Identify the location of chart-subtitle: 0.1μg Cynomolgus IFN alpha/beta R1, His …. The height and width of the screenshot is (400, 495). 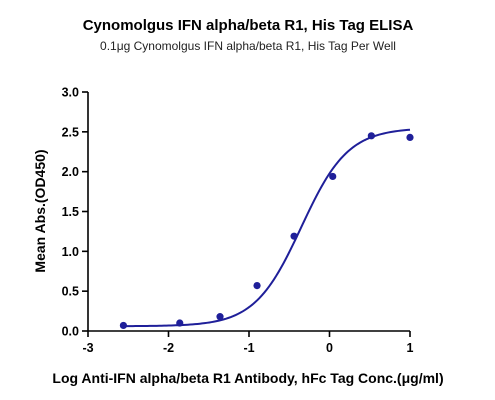
(248, 46).